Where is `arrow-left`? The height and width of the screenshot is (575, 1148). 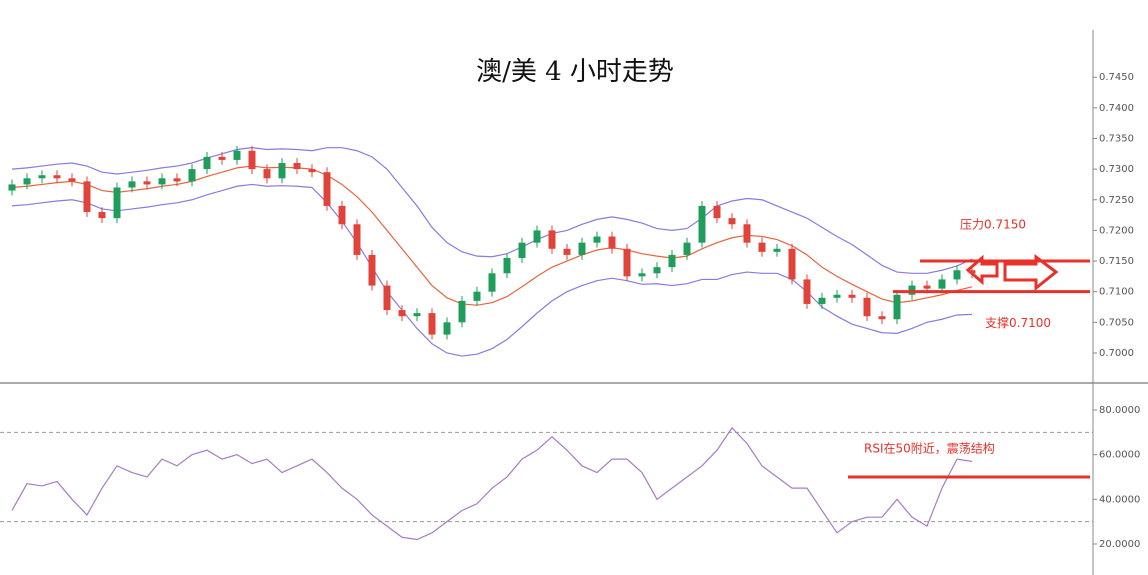
arrow-left is located at coordinates (982, 270).